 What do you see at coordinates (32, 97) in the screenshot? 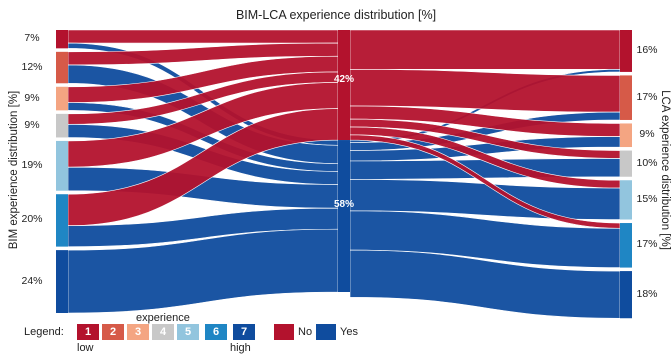
I see `left-percent-3: 9%` at bounding box center [32, 97].